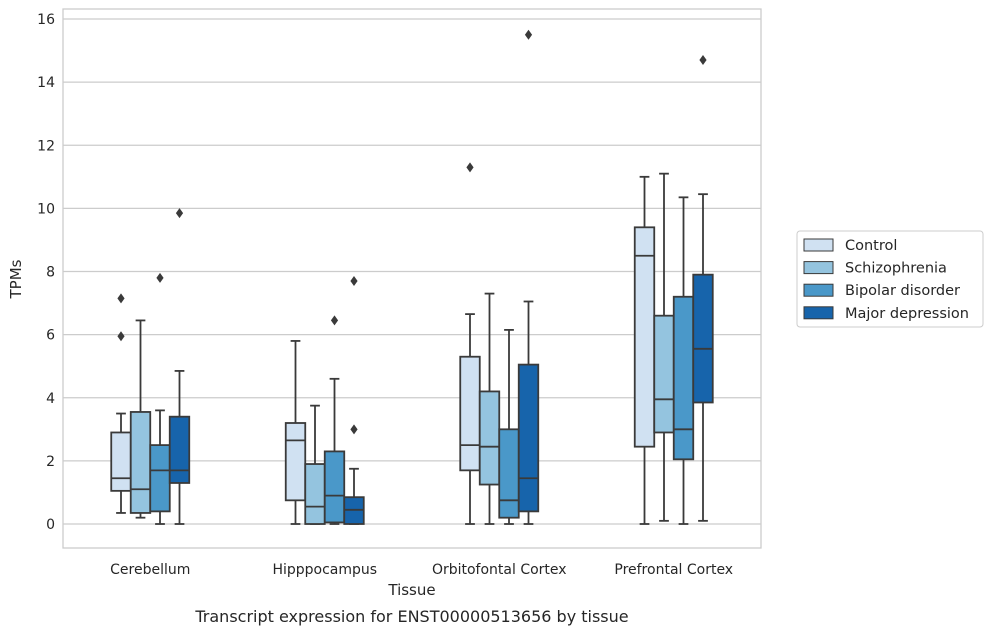 The height and width of the screenshot is (634, 992). Describe the element at coordinates (499, 570) in the screenshot. I see `x-tick-label-2: Orbitofontal Cortex` at that location.